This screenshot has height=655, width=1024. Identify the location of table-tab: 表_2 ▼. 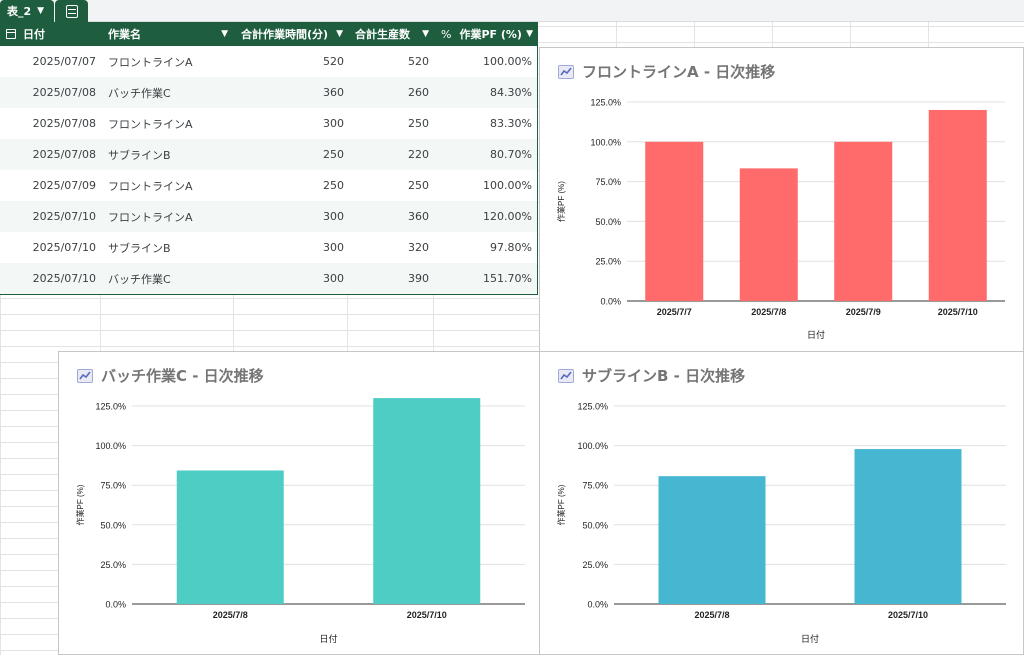
(27, 11).